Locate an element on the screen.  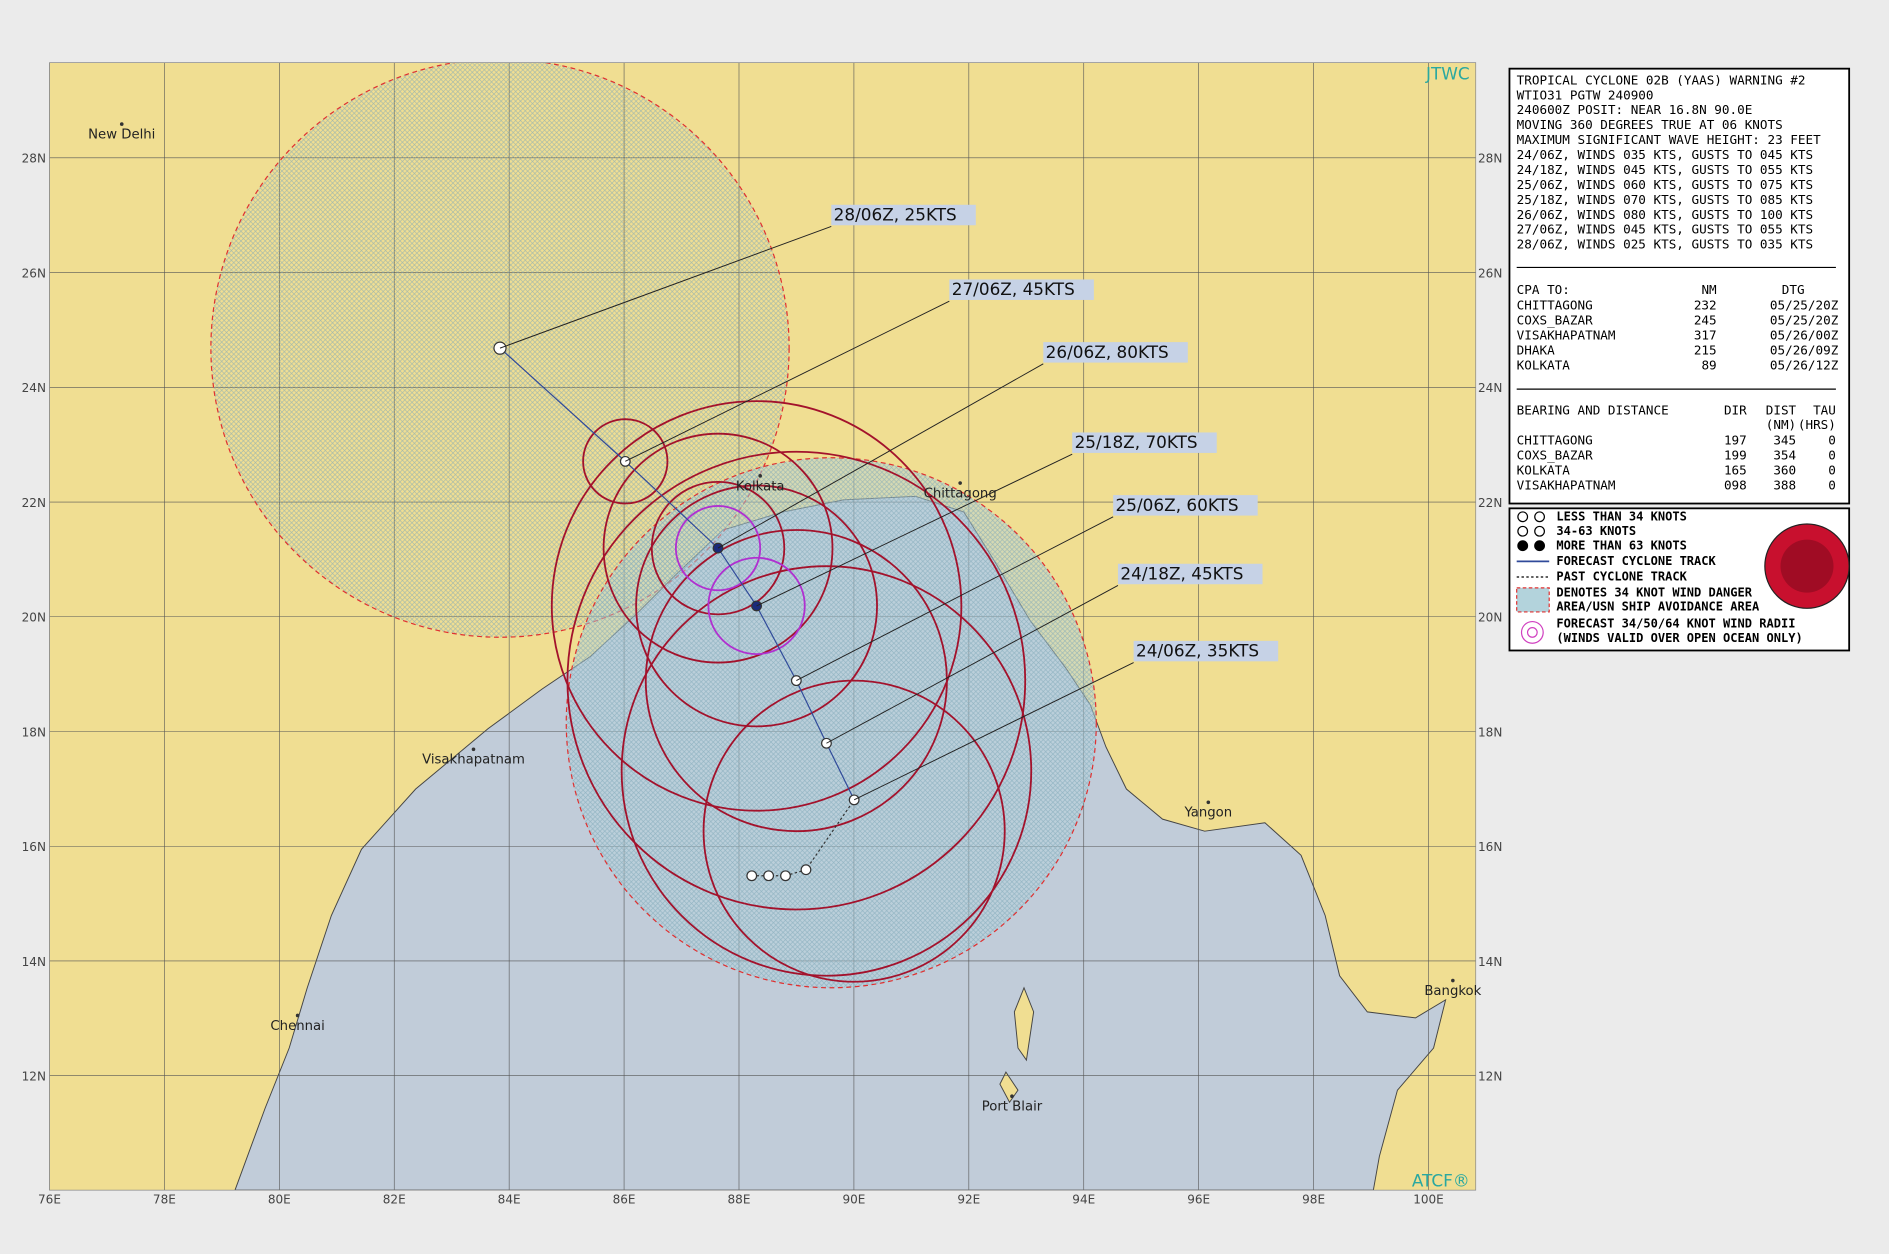
lon-label: 88E is located at coordinates (739, 1199).